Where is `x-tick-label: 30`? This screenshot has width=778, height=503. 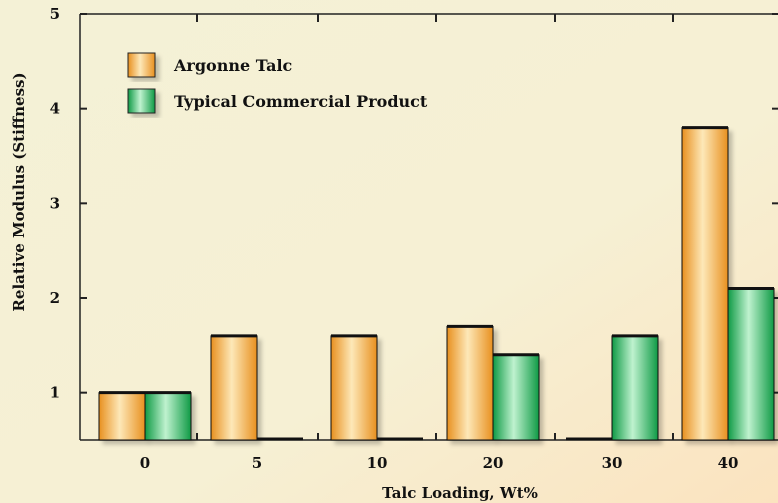 x-tick-label: 30 is located at coordinates (612, 463).